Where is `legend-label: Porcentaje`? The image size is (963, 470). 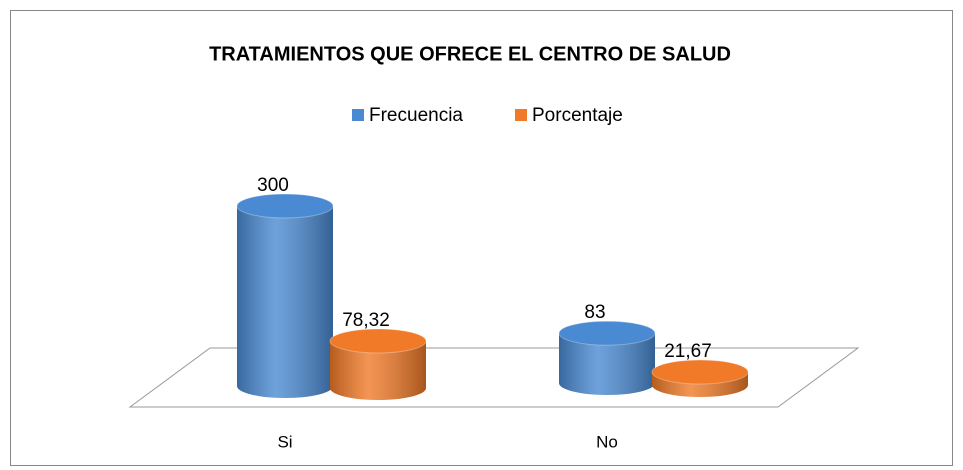
legend-label: Porcentaje is located at coordinates (577, 115).